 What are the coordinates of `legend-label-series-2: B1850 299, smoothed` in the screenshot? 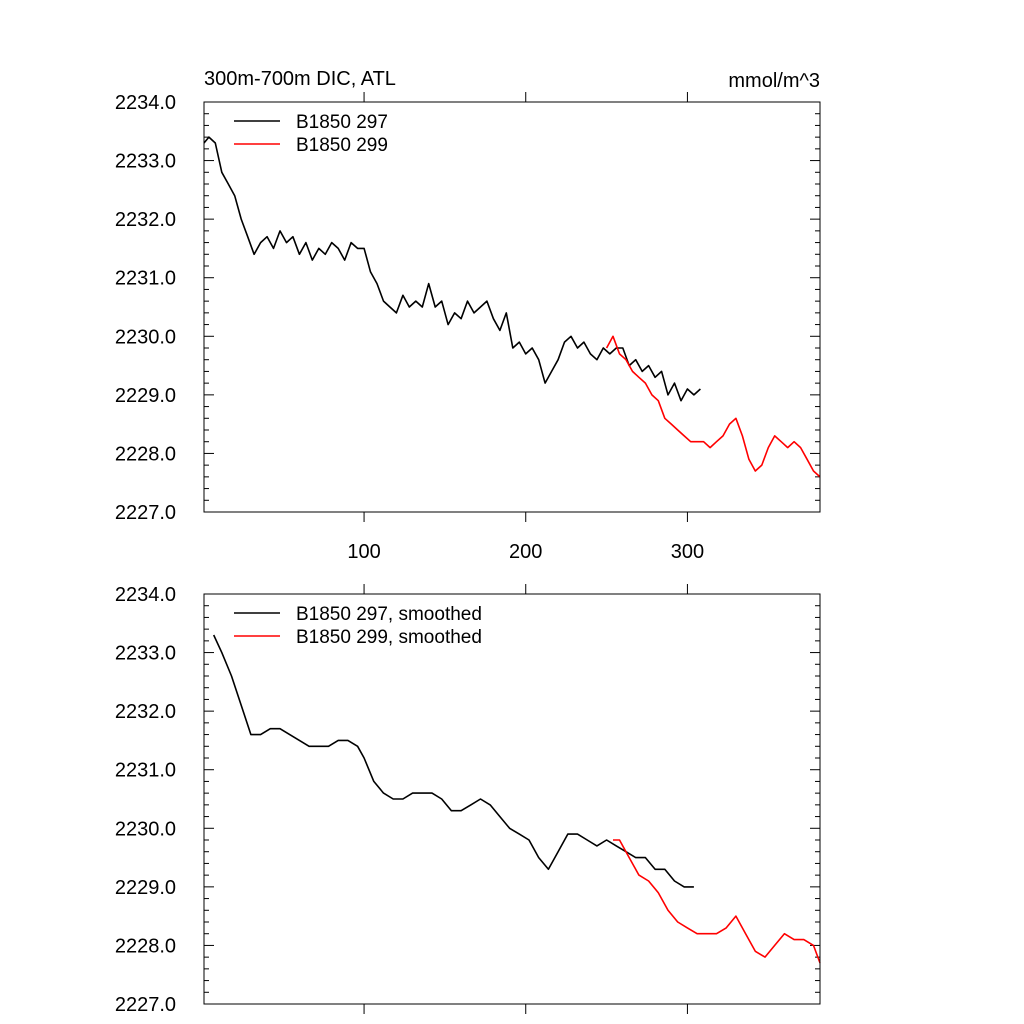 It's located at (389, 637).